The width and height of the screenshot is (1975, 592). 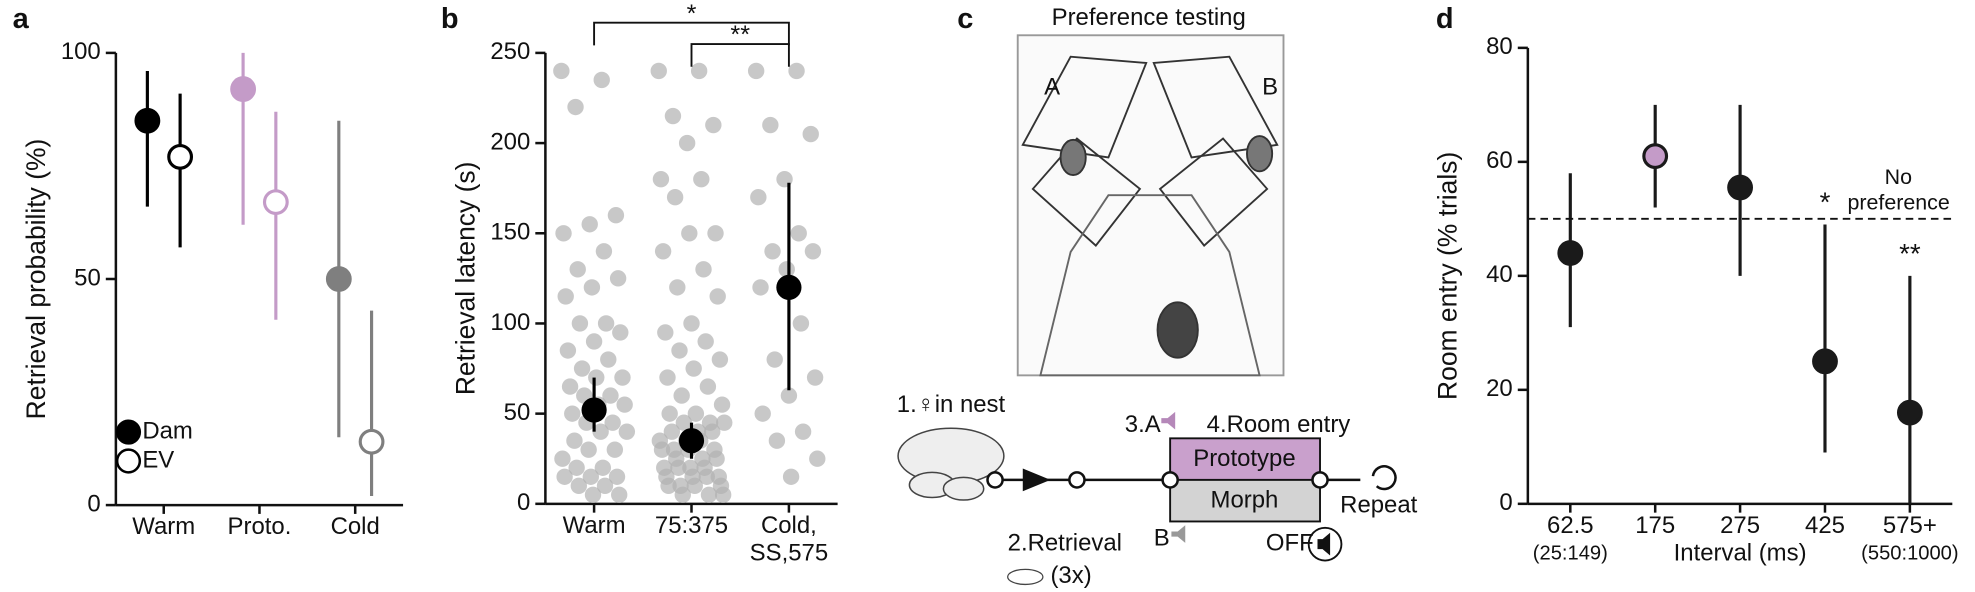 What do you see at coordinates (260, 526) in the screenshot?
I see `x-tick-label: Proto.` at bounding box center [260, 526].